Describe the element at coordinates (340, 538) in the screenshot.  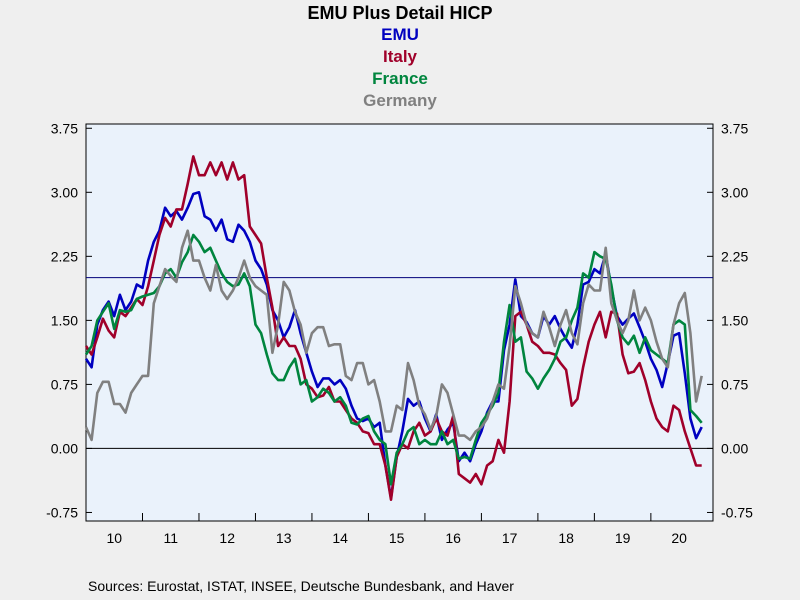
I see `x-tick-label: 14` at that location.